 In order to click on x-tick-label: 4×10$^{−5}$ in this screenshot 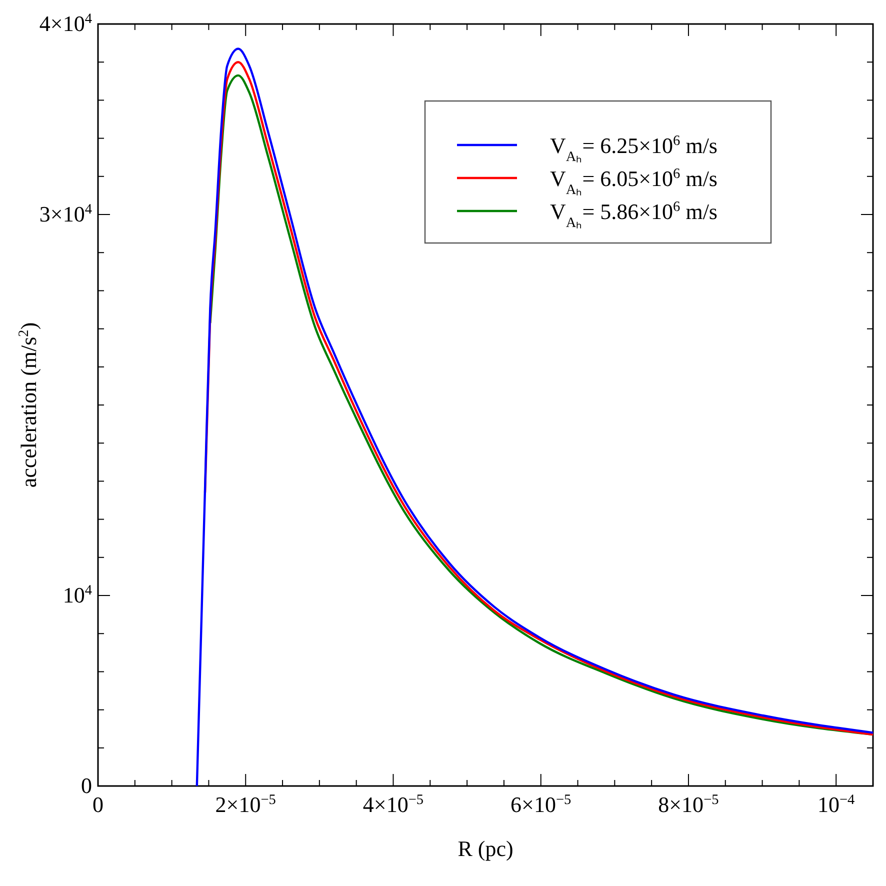, I will do `click(393, 804)`.